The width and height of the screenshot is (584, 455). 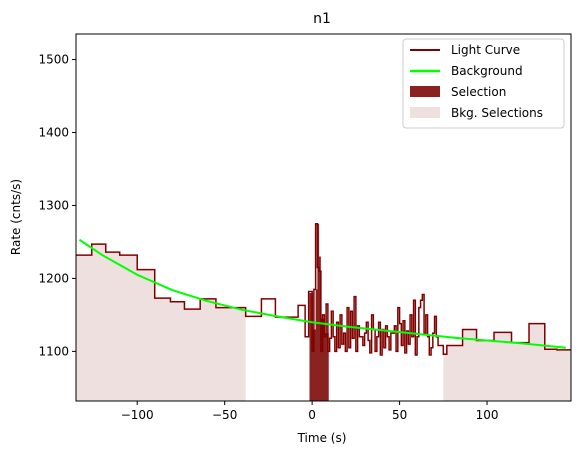 I want to click on x-tick-label: 50, so click(x=399, y=415).